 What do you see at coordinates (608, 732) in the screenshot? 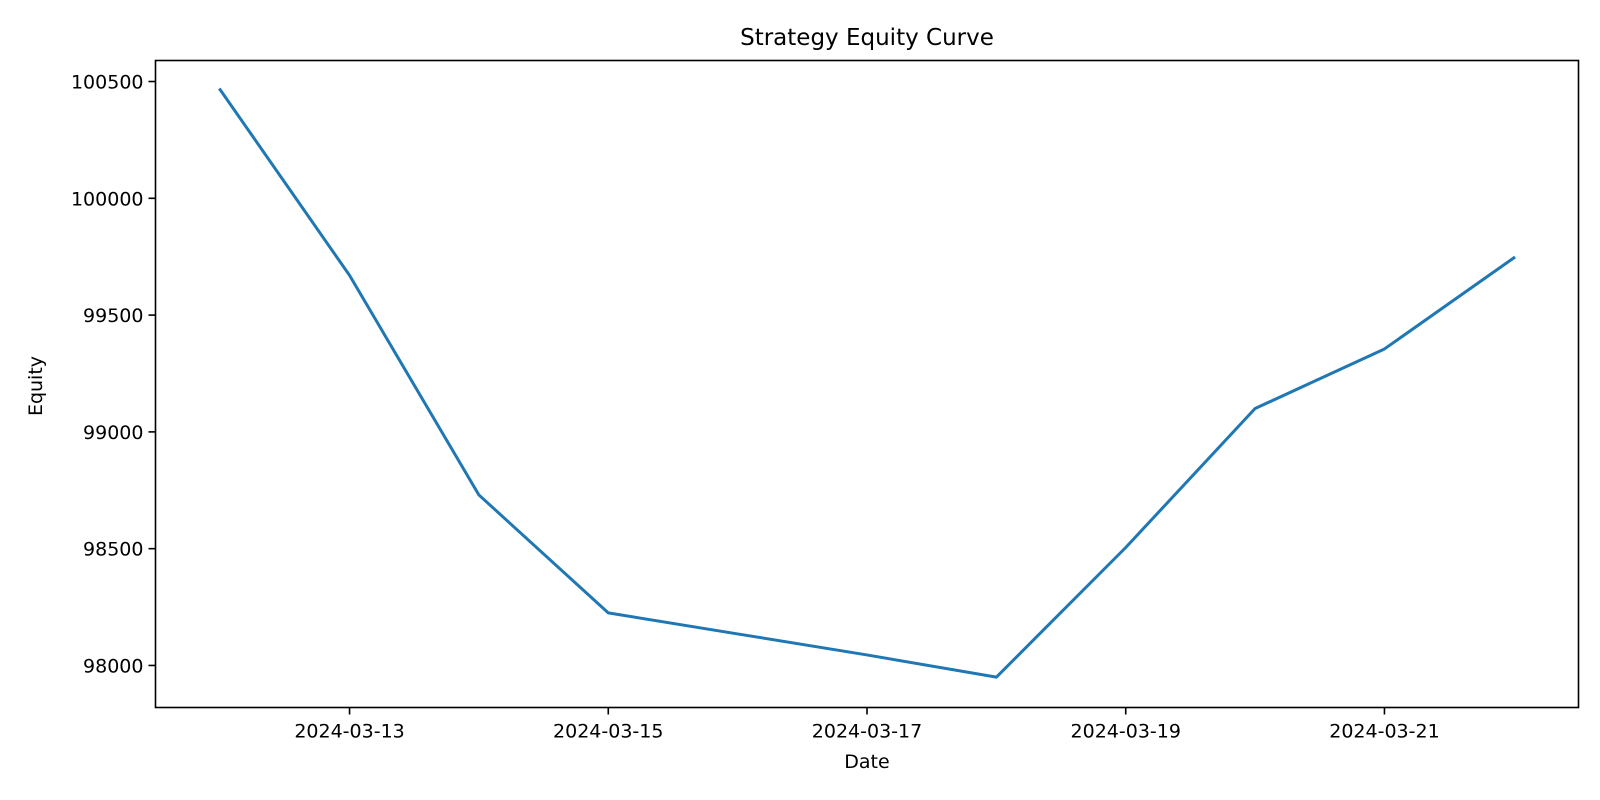
I see `x-tick-label: 2024-03-15` at bounding box center [608, 732].